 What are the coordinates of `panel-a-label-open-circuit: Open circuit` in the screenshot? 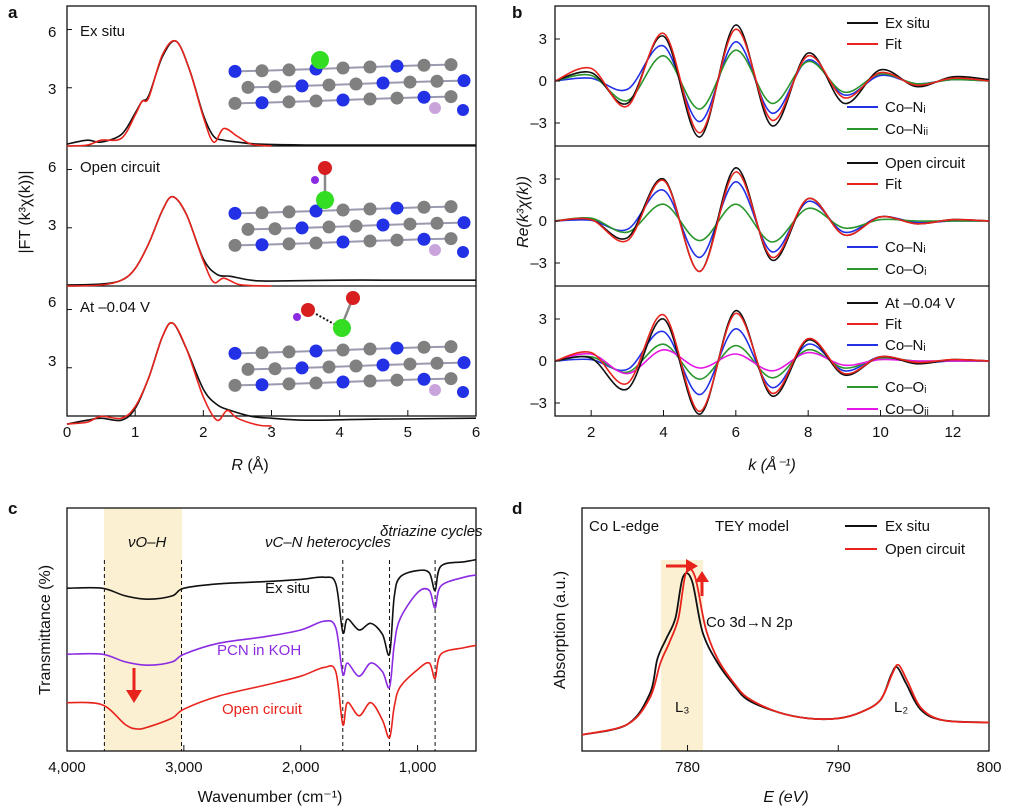 It's located at (120, 167).